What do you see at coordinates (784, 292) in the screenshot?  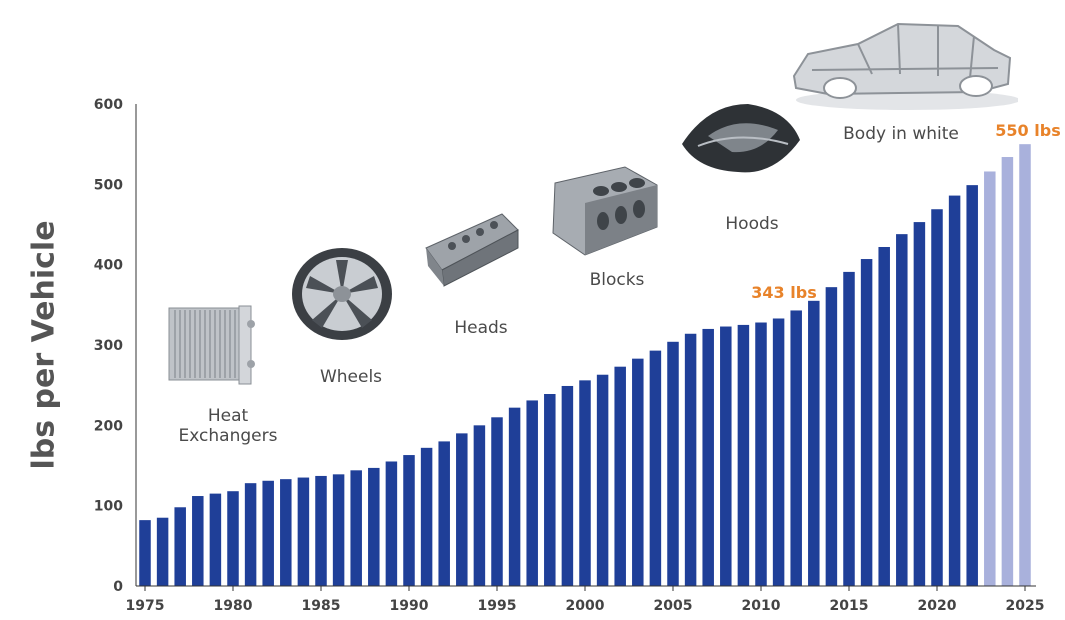 I see `callout-343-lbs: 343 lbs` at bounding box center [784, 292].